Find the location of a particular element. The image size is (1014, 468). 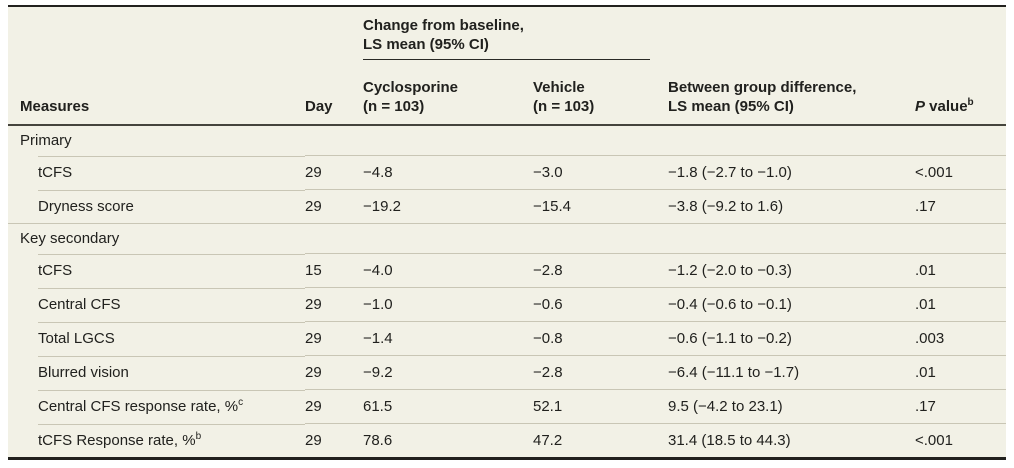

cell-cyclosporine: −4.0 is located at coordinates (448, 270).